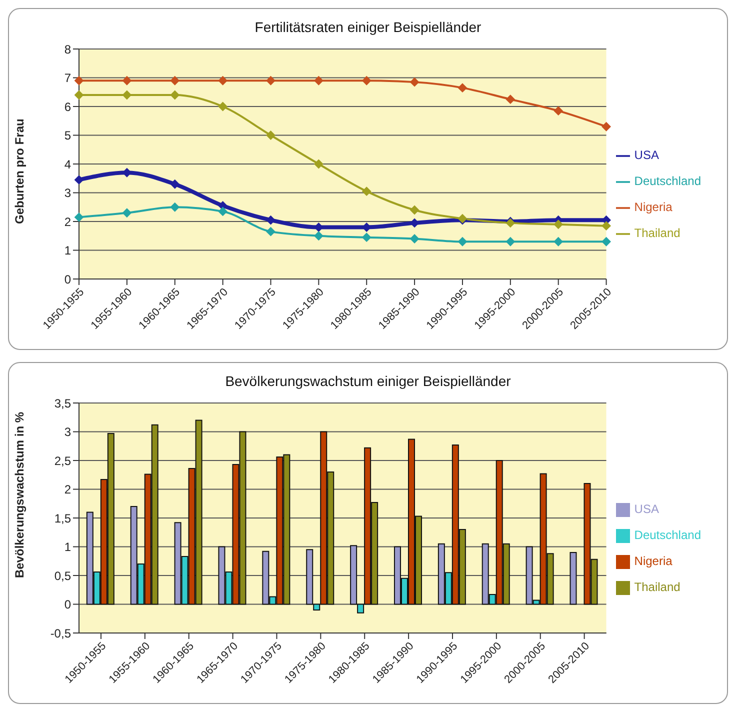 This screenshot has width=735, height=726. Describe the element at coordinates (68, 78) in the screenshot. I see `y-tick-label: 7` at that location.